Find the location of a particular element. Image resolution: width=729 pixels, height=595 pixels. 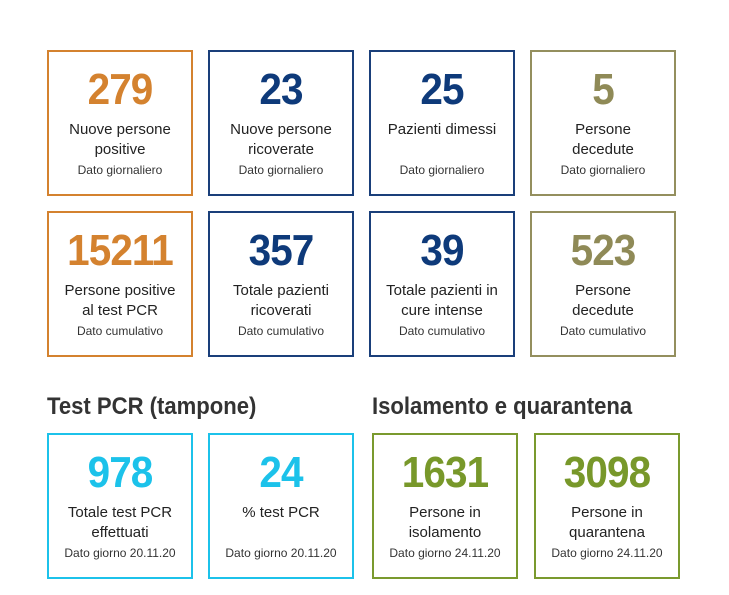

total-hospitalized-label: Totale pazienti ricoverati is located at coordinates (281, 301).